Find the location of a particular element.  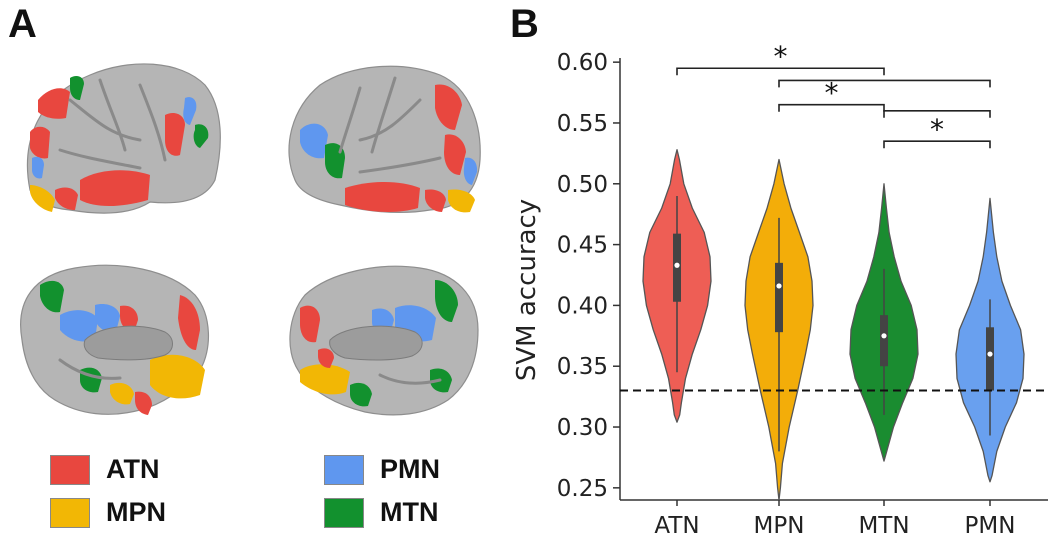

brain-lateral-right is located at coordinates (384, 139).